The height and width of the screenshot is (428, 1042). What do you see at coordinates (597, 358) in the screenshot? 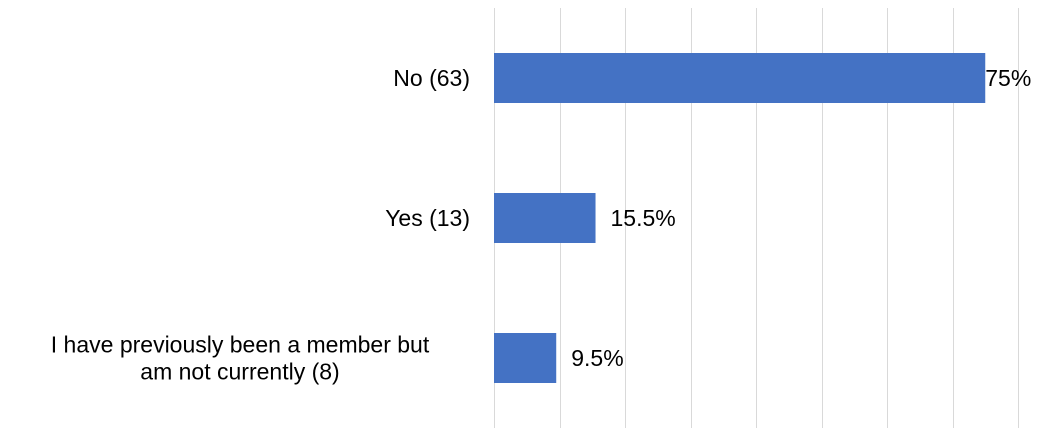
I see `data-label: 9.5%` at bounding box center [597, 358].